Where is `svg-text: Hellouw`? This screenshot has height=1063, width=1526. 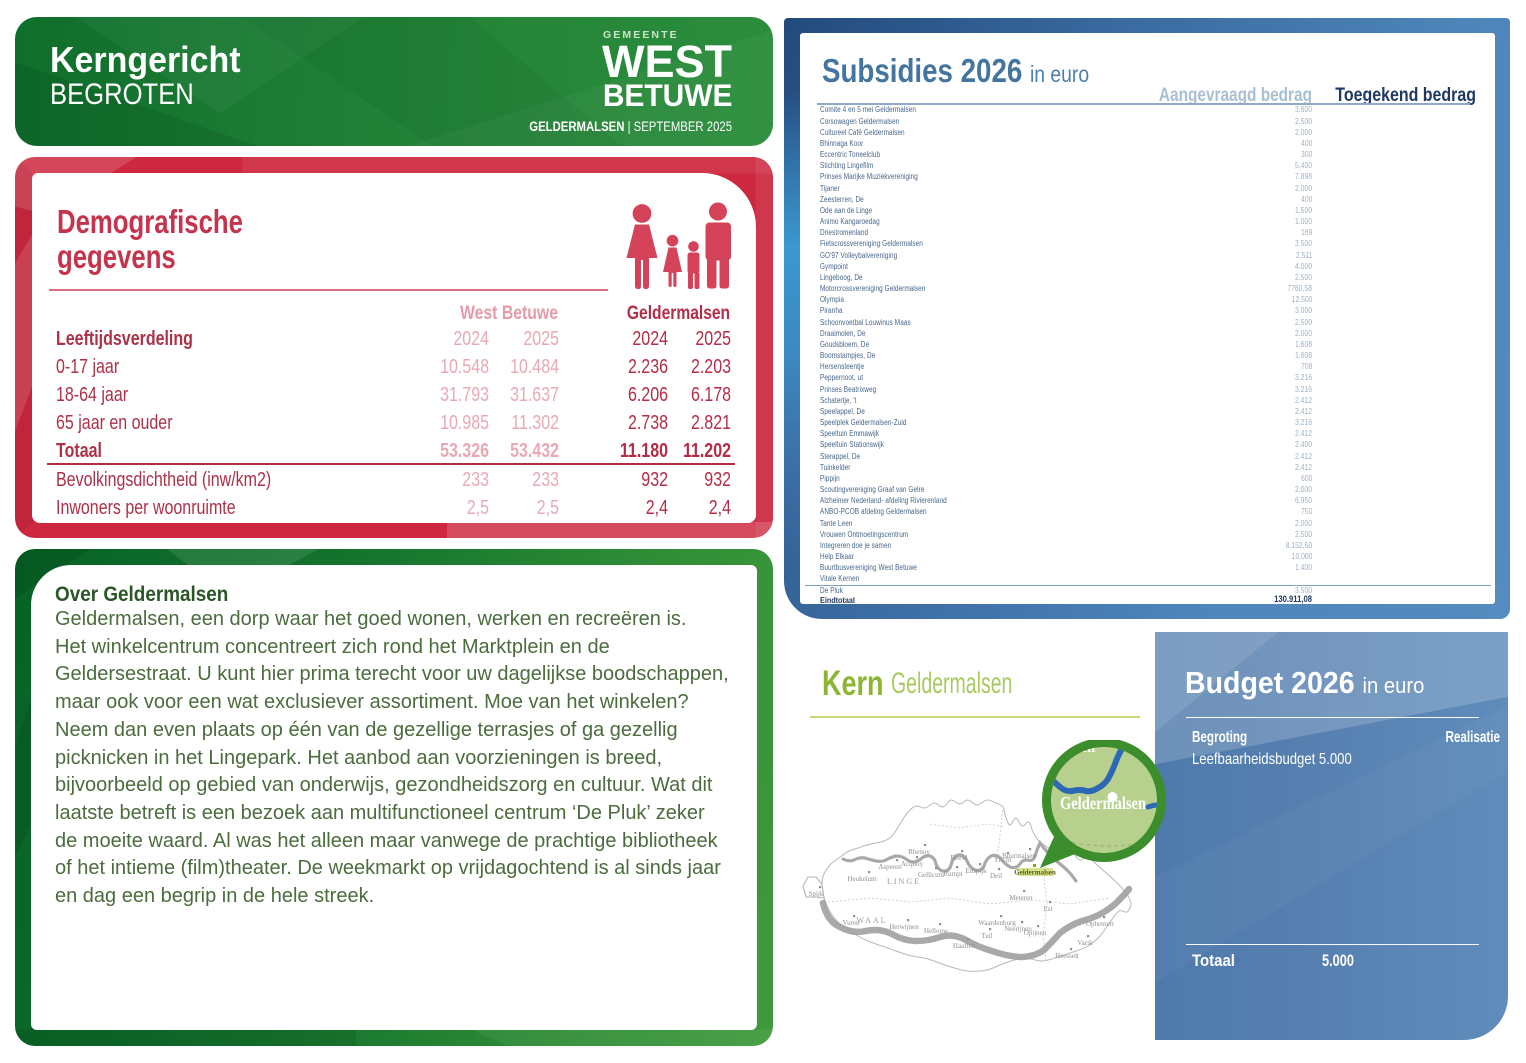
svg-text: Hellouw is located at coordinates (936, 931).